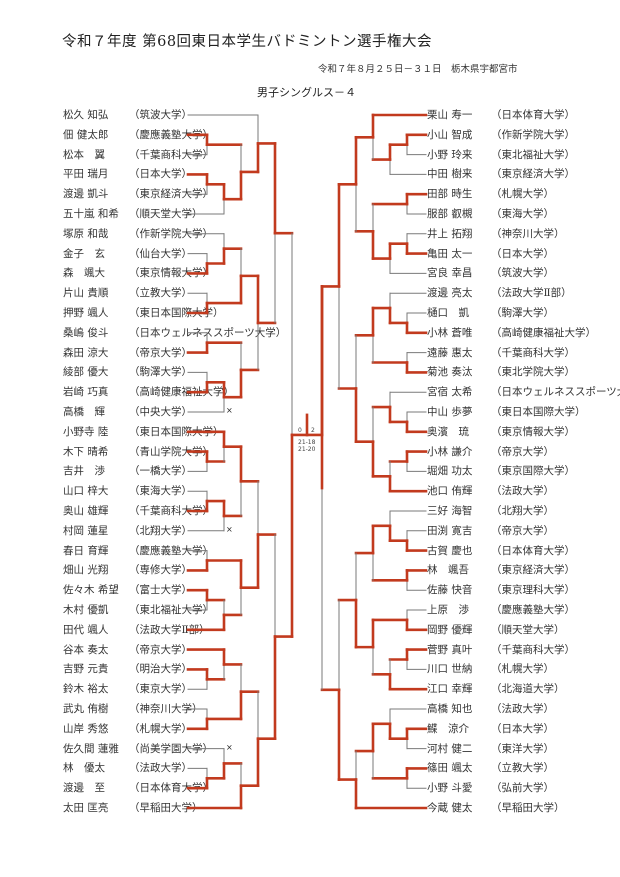 The image size is (620, 877). Describe the element at coordinates (450, 629) in the screenshot. I see `player-name: 岡野 優輝` at that location.